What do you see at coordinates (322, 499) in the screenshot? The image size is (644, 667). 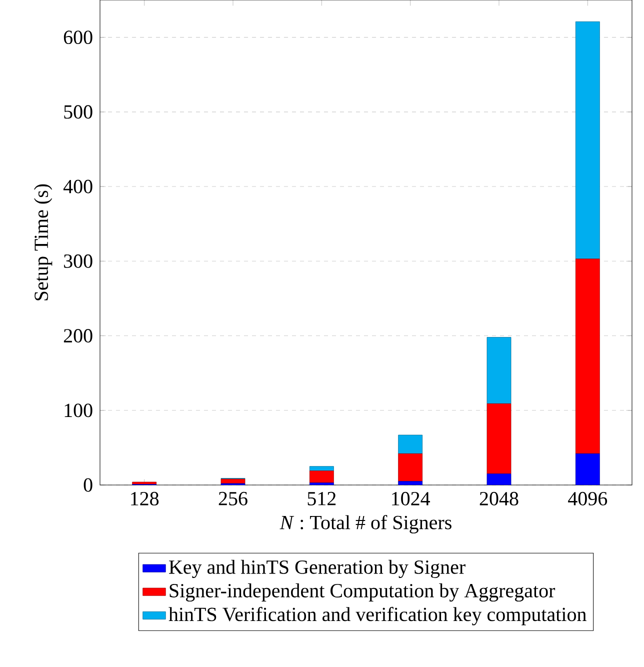 I see `x-tick-label: 512` at bounding box center [322, 499].